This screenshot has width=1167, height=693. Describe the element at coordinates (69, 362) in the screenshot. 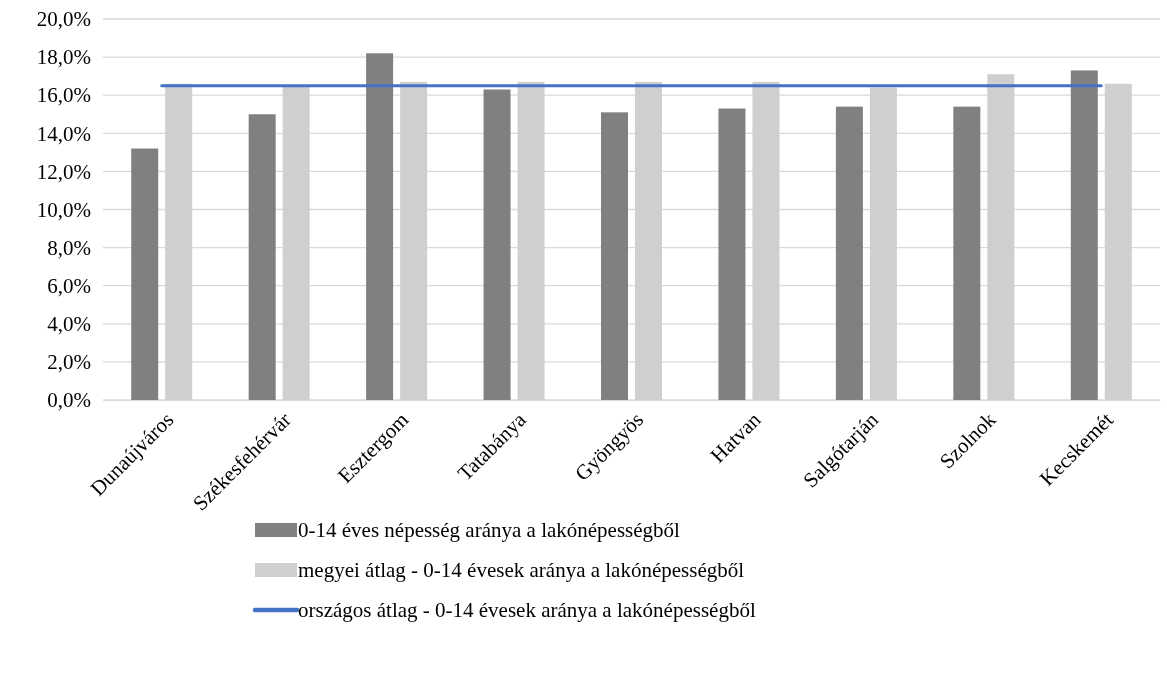

I see `y-tick-label: 2,0%` at that location.